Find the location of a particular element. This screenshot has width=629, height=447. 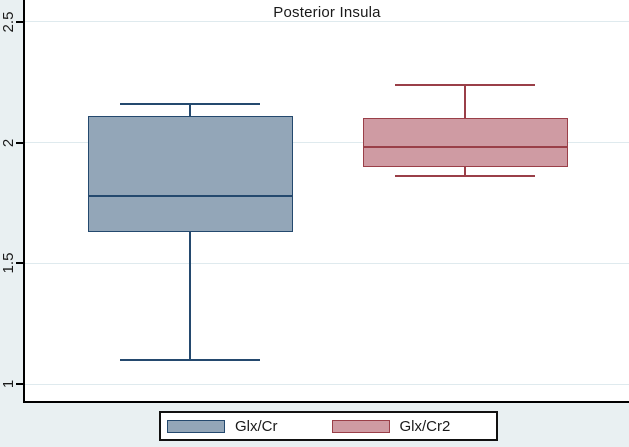

legend-swatch-glx-cr is located at coordinates (196, 426).